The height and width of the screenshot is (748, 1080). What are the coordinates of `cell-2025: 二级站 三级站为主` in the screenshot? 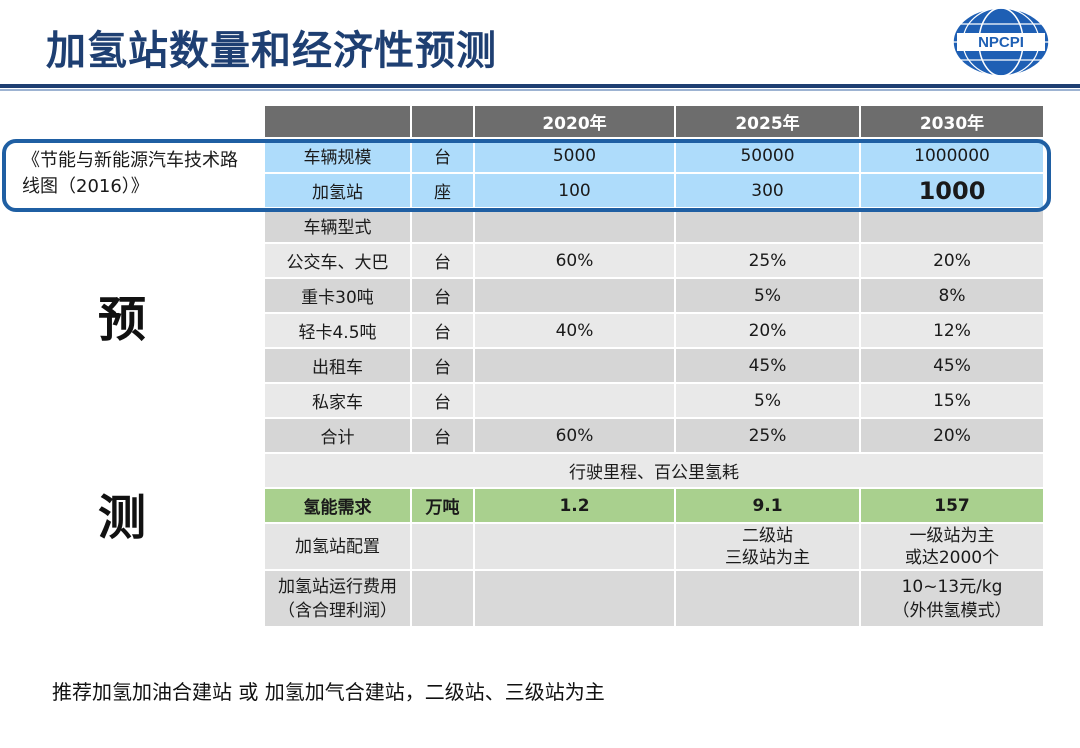 It's located at (767, 546).